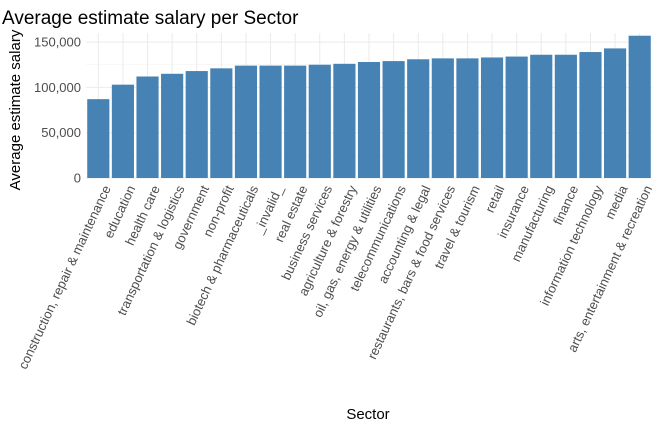 The image size is (659, 430). What do you see at coordinates (367, 414) in the screenshot?
I see `x-axis-title: Sector` at bounding box center [367, 414].